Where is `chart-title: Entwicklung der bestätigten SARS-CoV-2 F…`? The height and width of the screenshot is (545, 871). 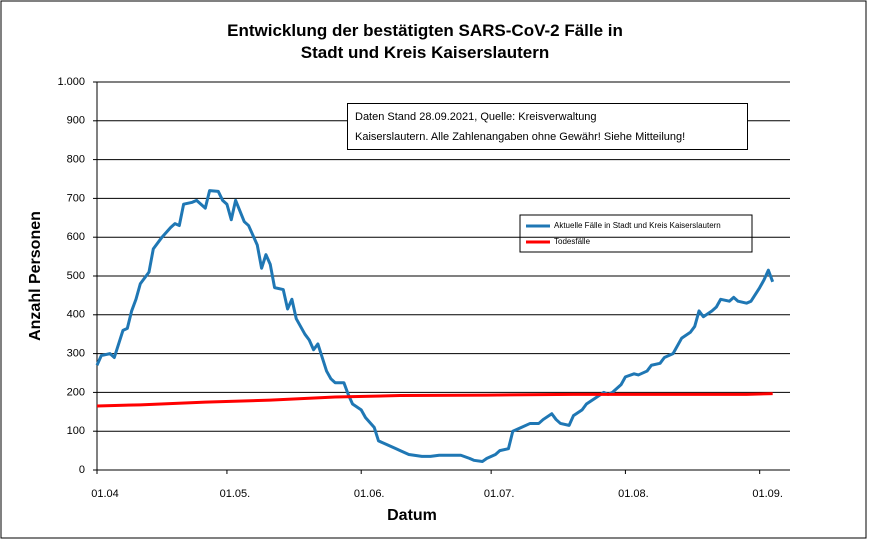 chart-title: Entwicklung der bestätigten SARS-CoV-2 F… is located at coordinates (425, 41).